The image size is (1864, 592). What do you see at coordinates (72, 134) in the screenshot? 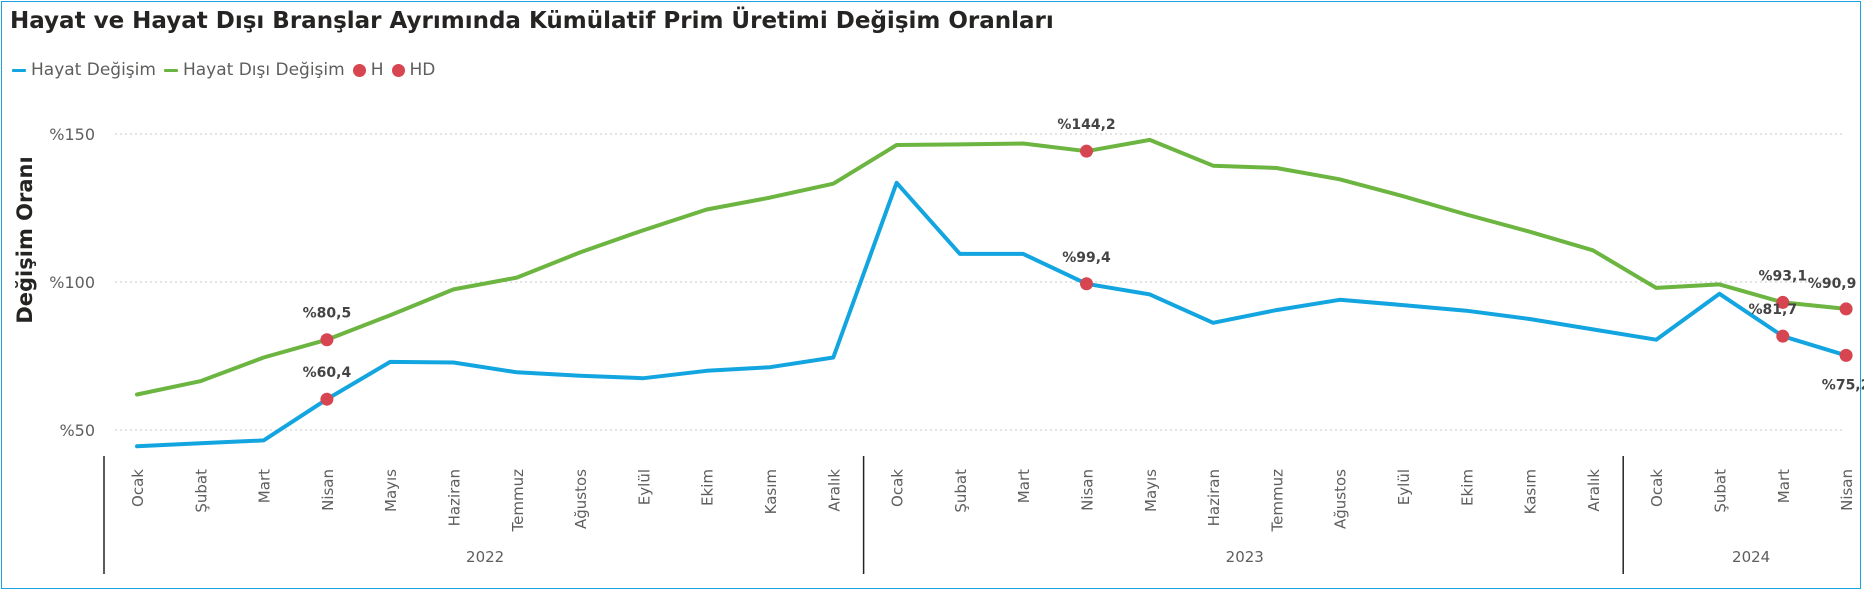
I see `y-tick-label: %150` at bounding box center [72, 134].